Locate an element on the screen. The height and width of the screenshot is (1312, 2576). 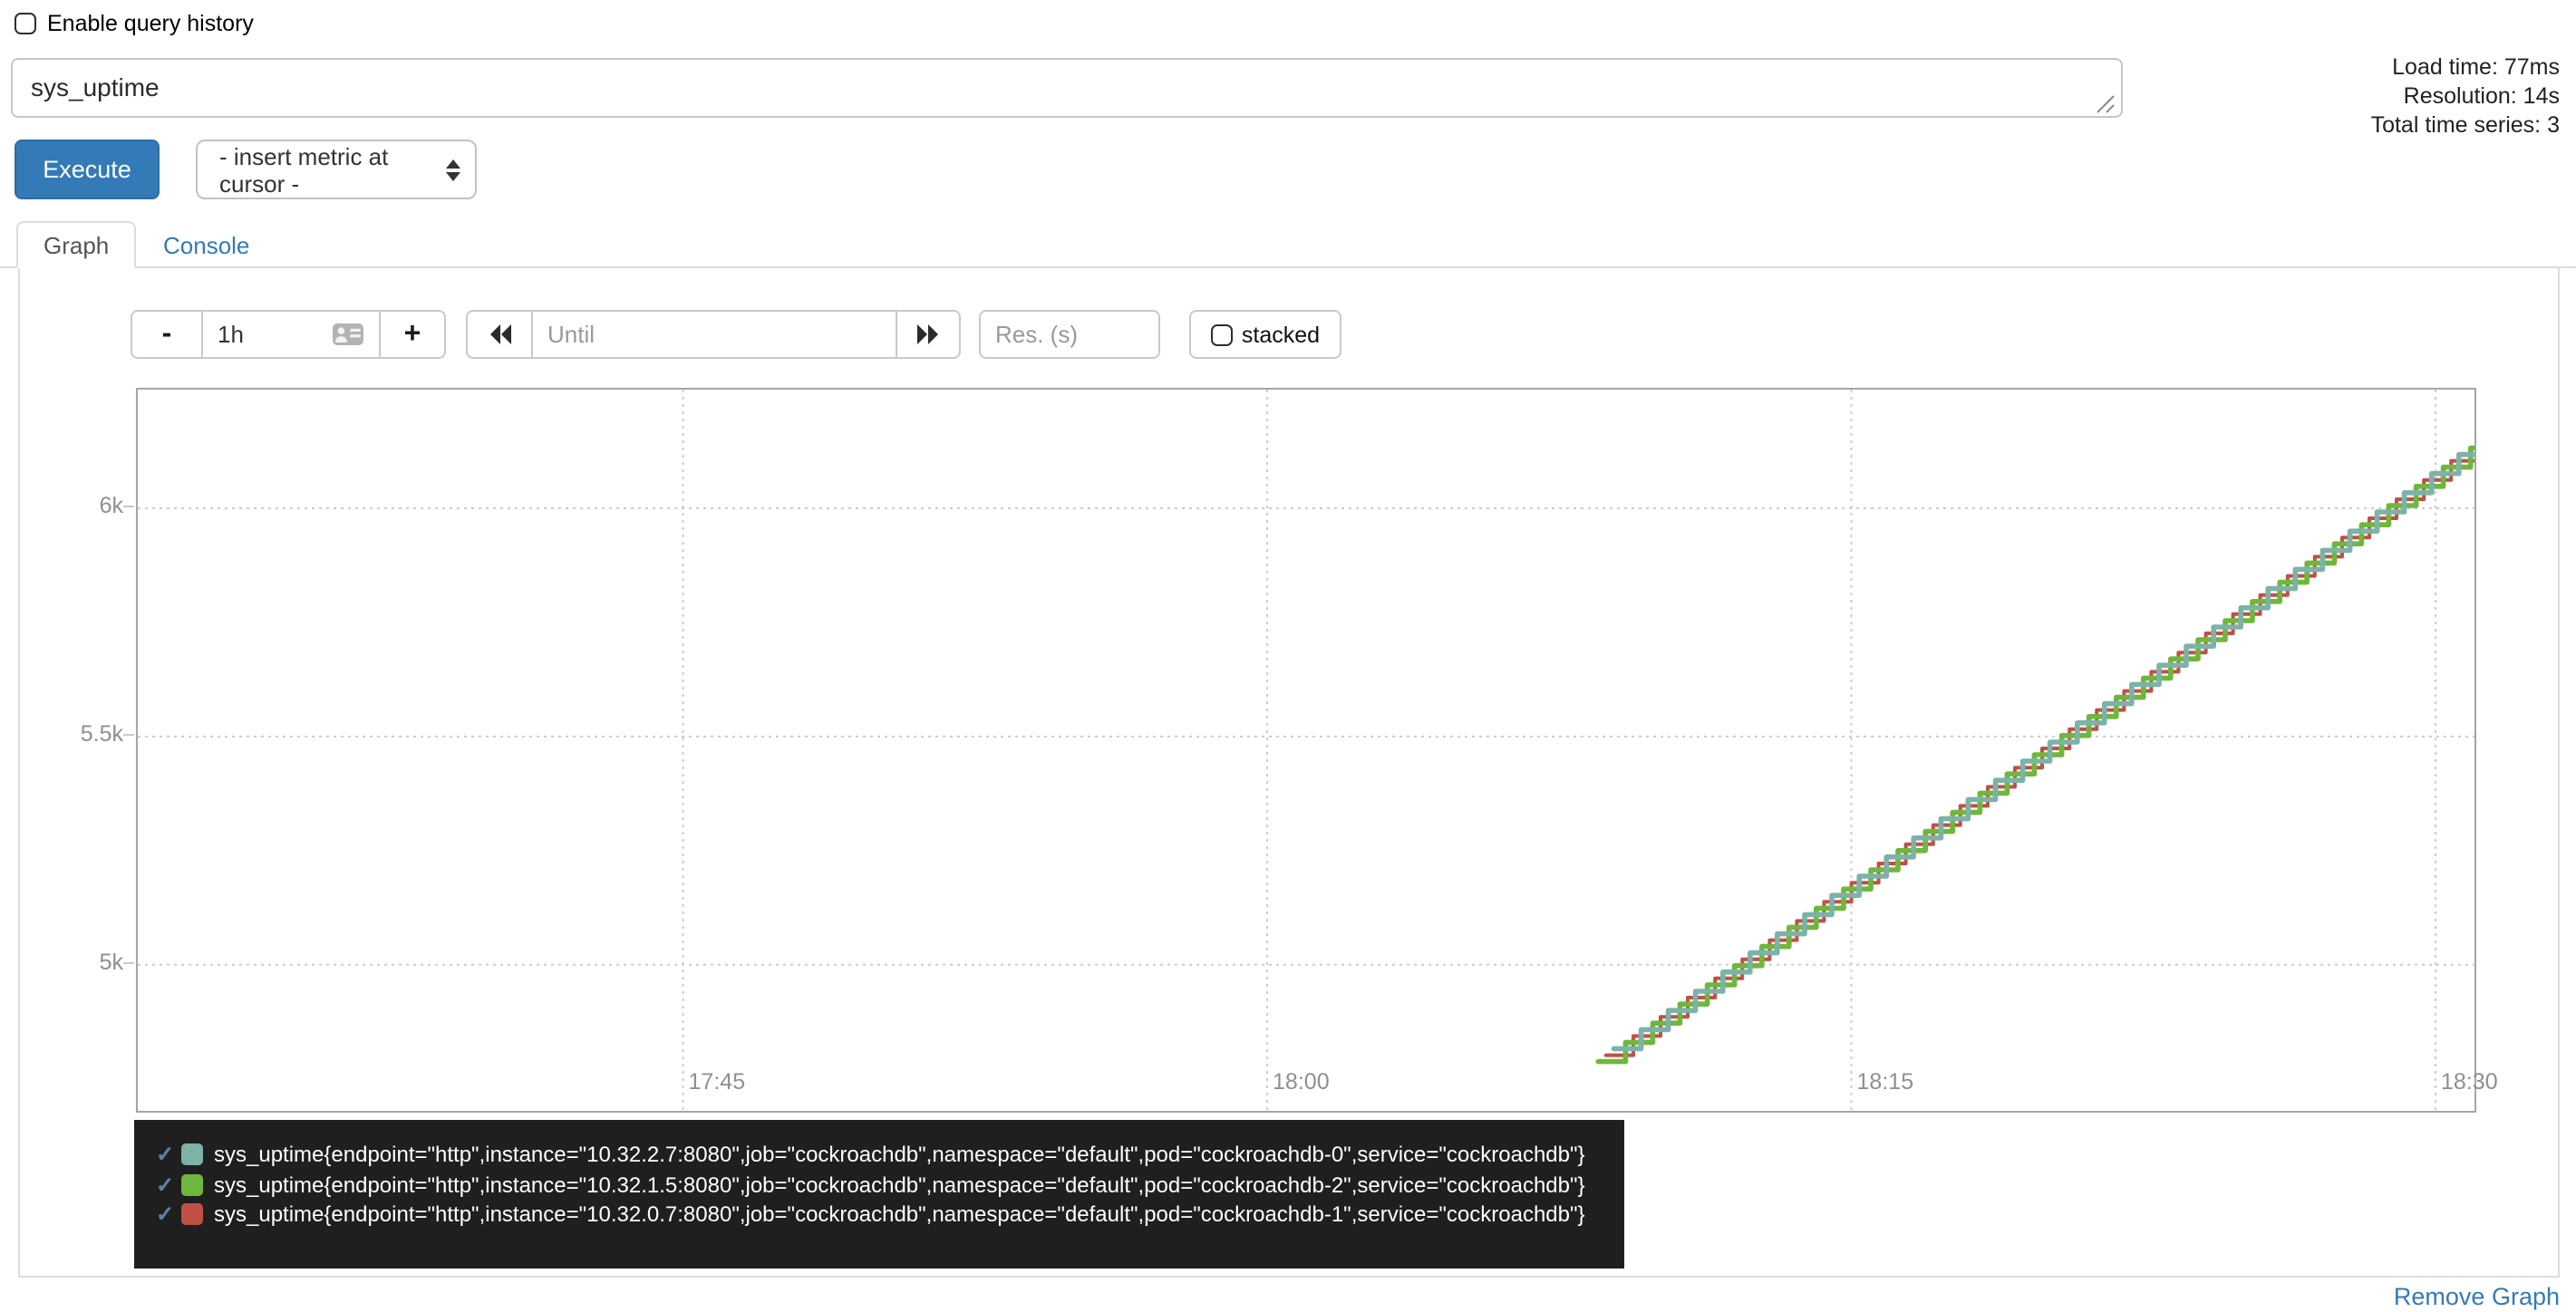
range-increase-button: + is located at coordinates (412, 334).